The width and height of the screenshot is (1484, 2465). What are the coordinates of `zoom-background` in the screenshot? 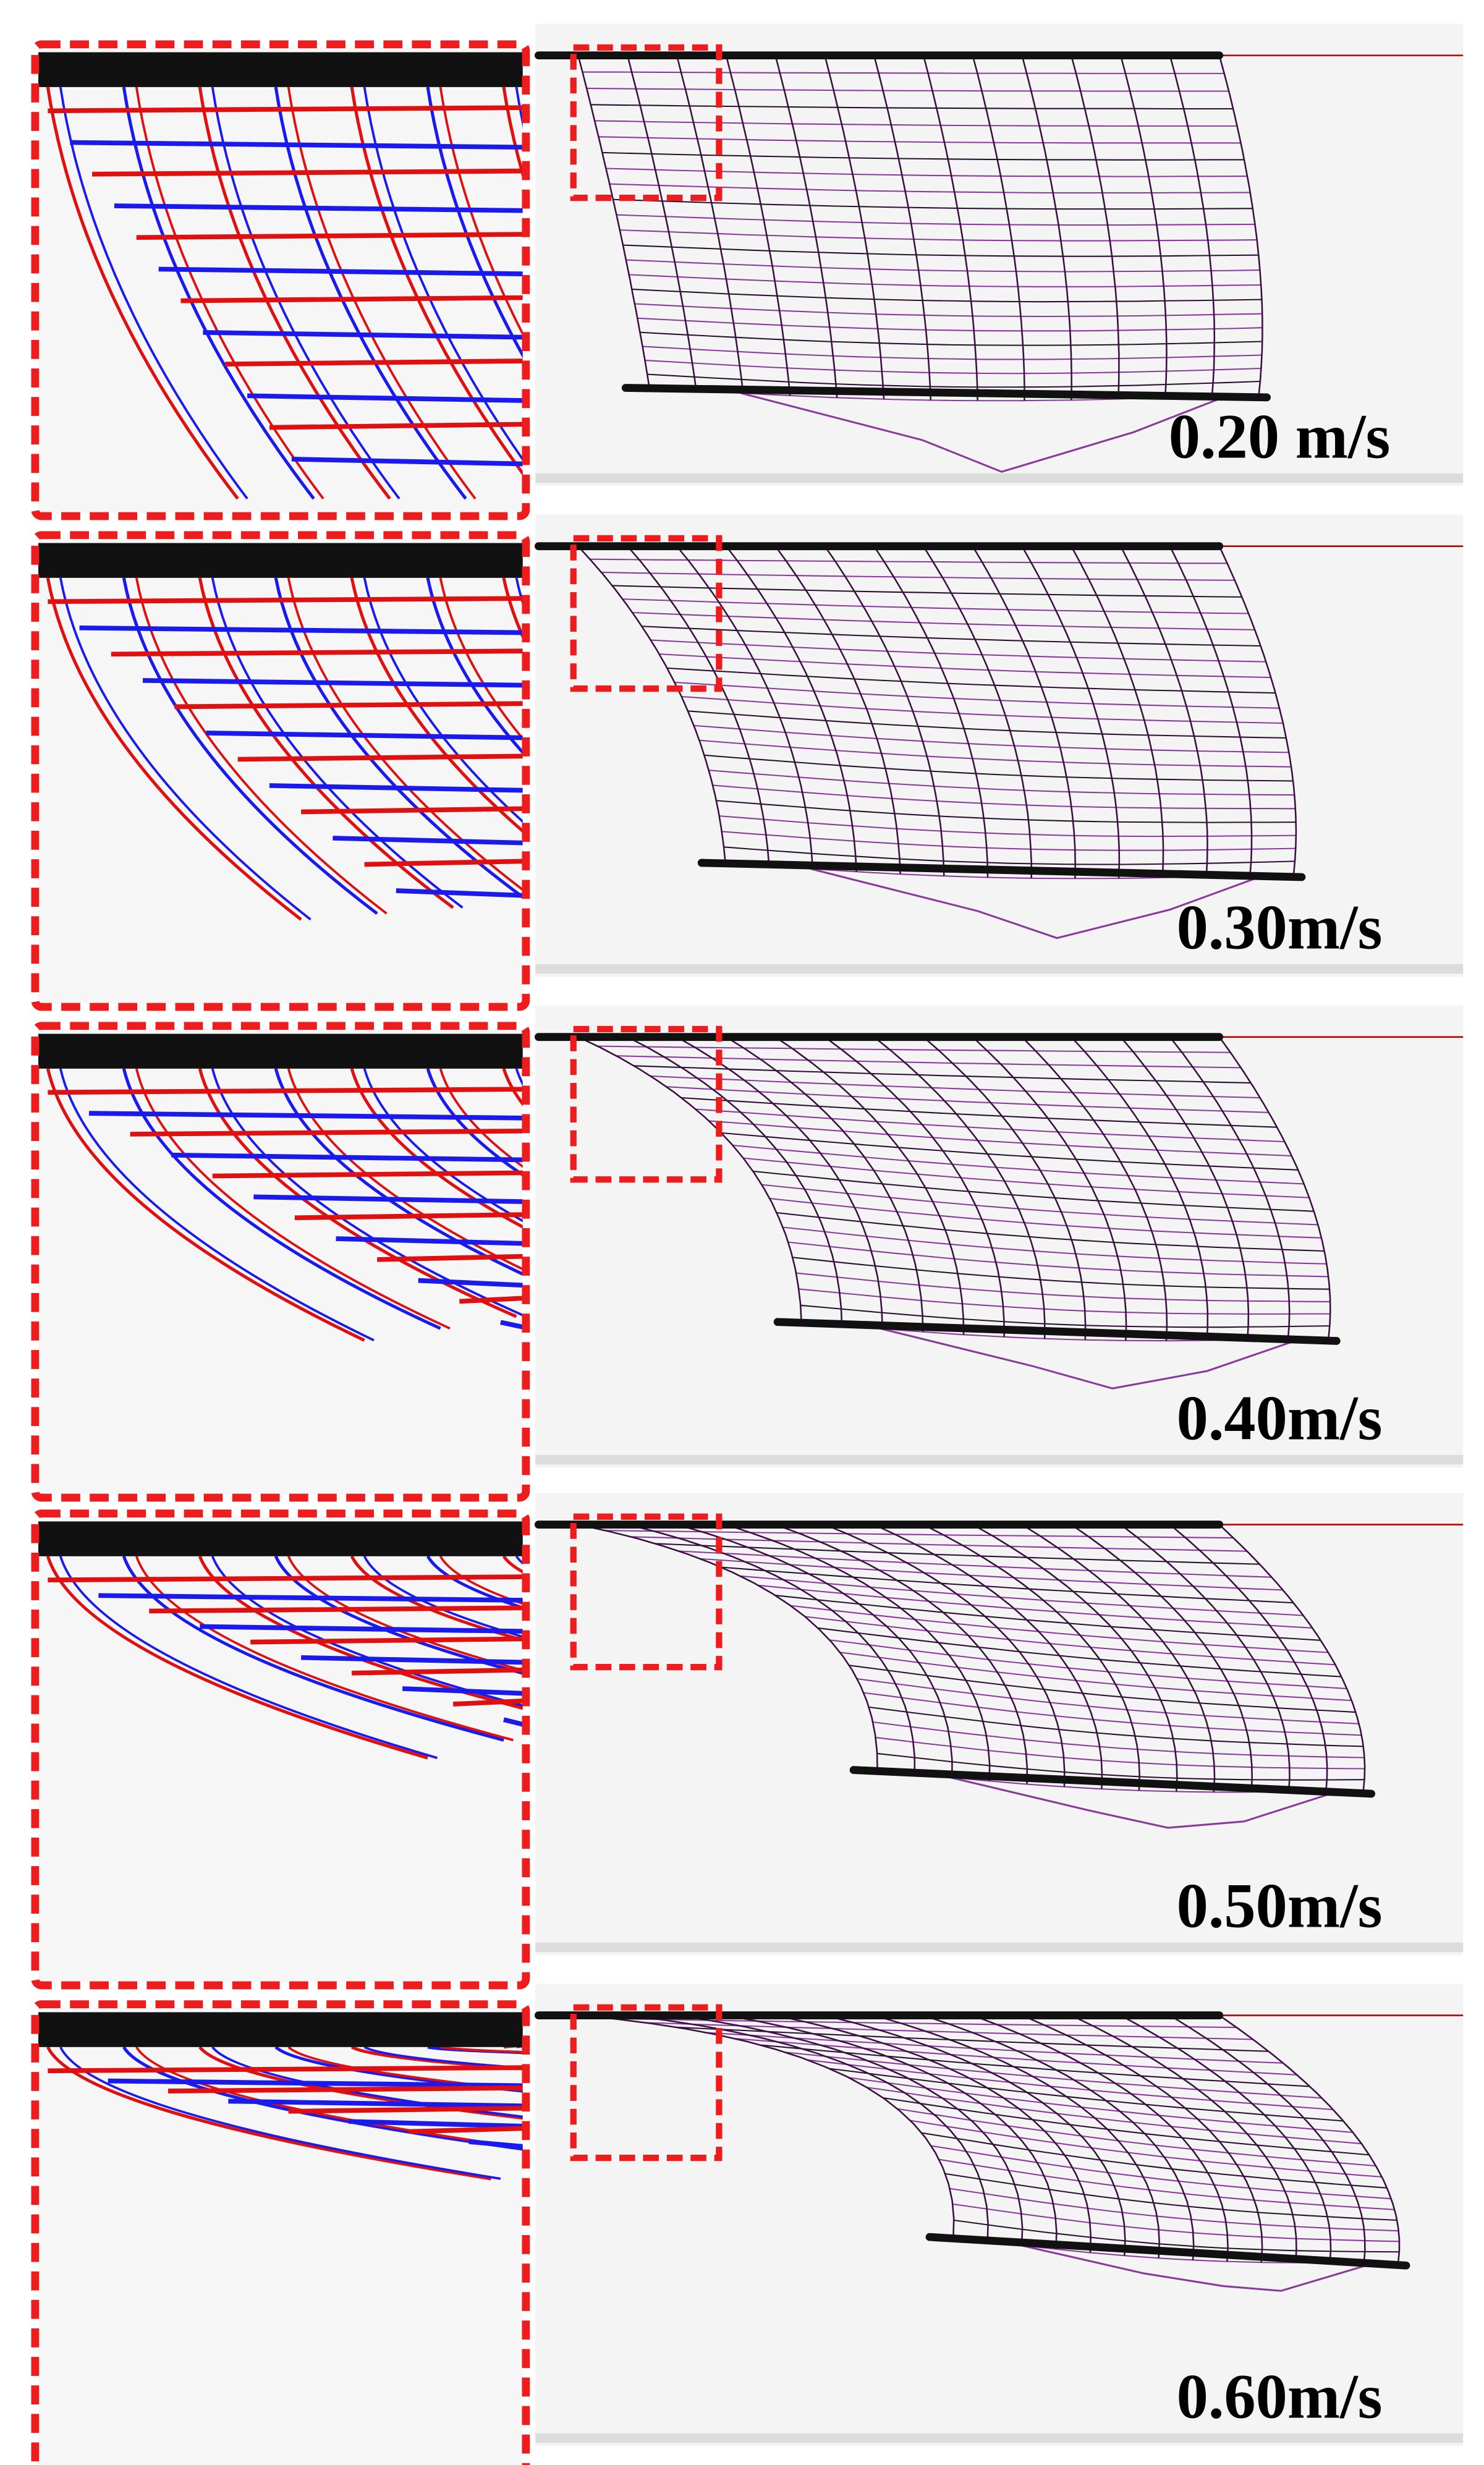 It's located at (280, 280).